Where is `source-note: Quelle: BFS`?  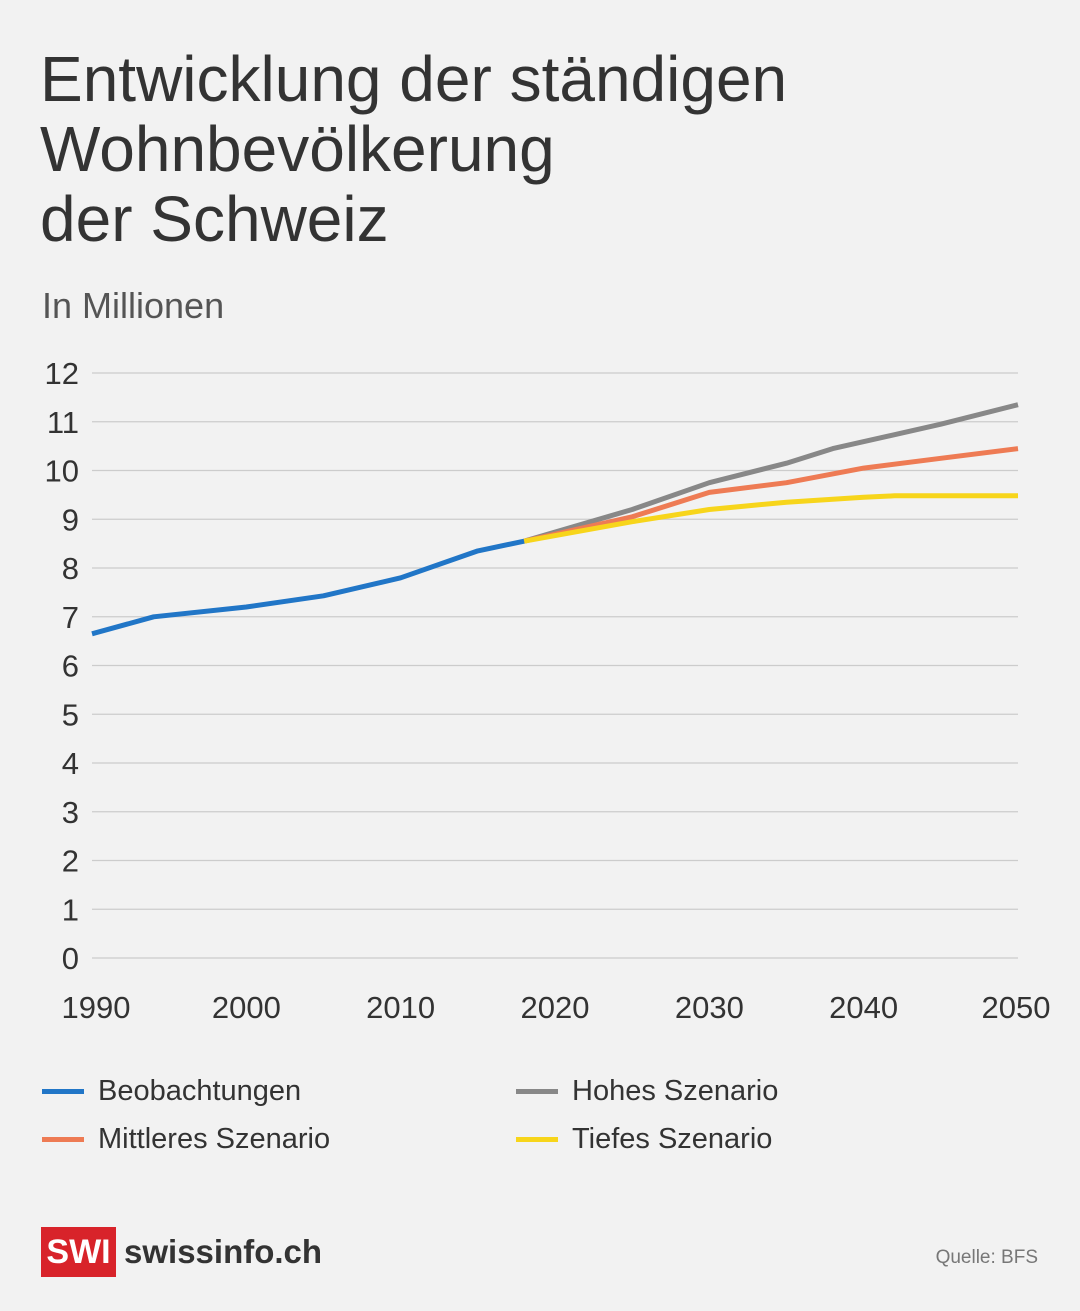 source-note: Quelle: BFS is located at coordinates (986, 1257).